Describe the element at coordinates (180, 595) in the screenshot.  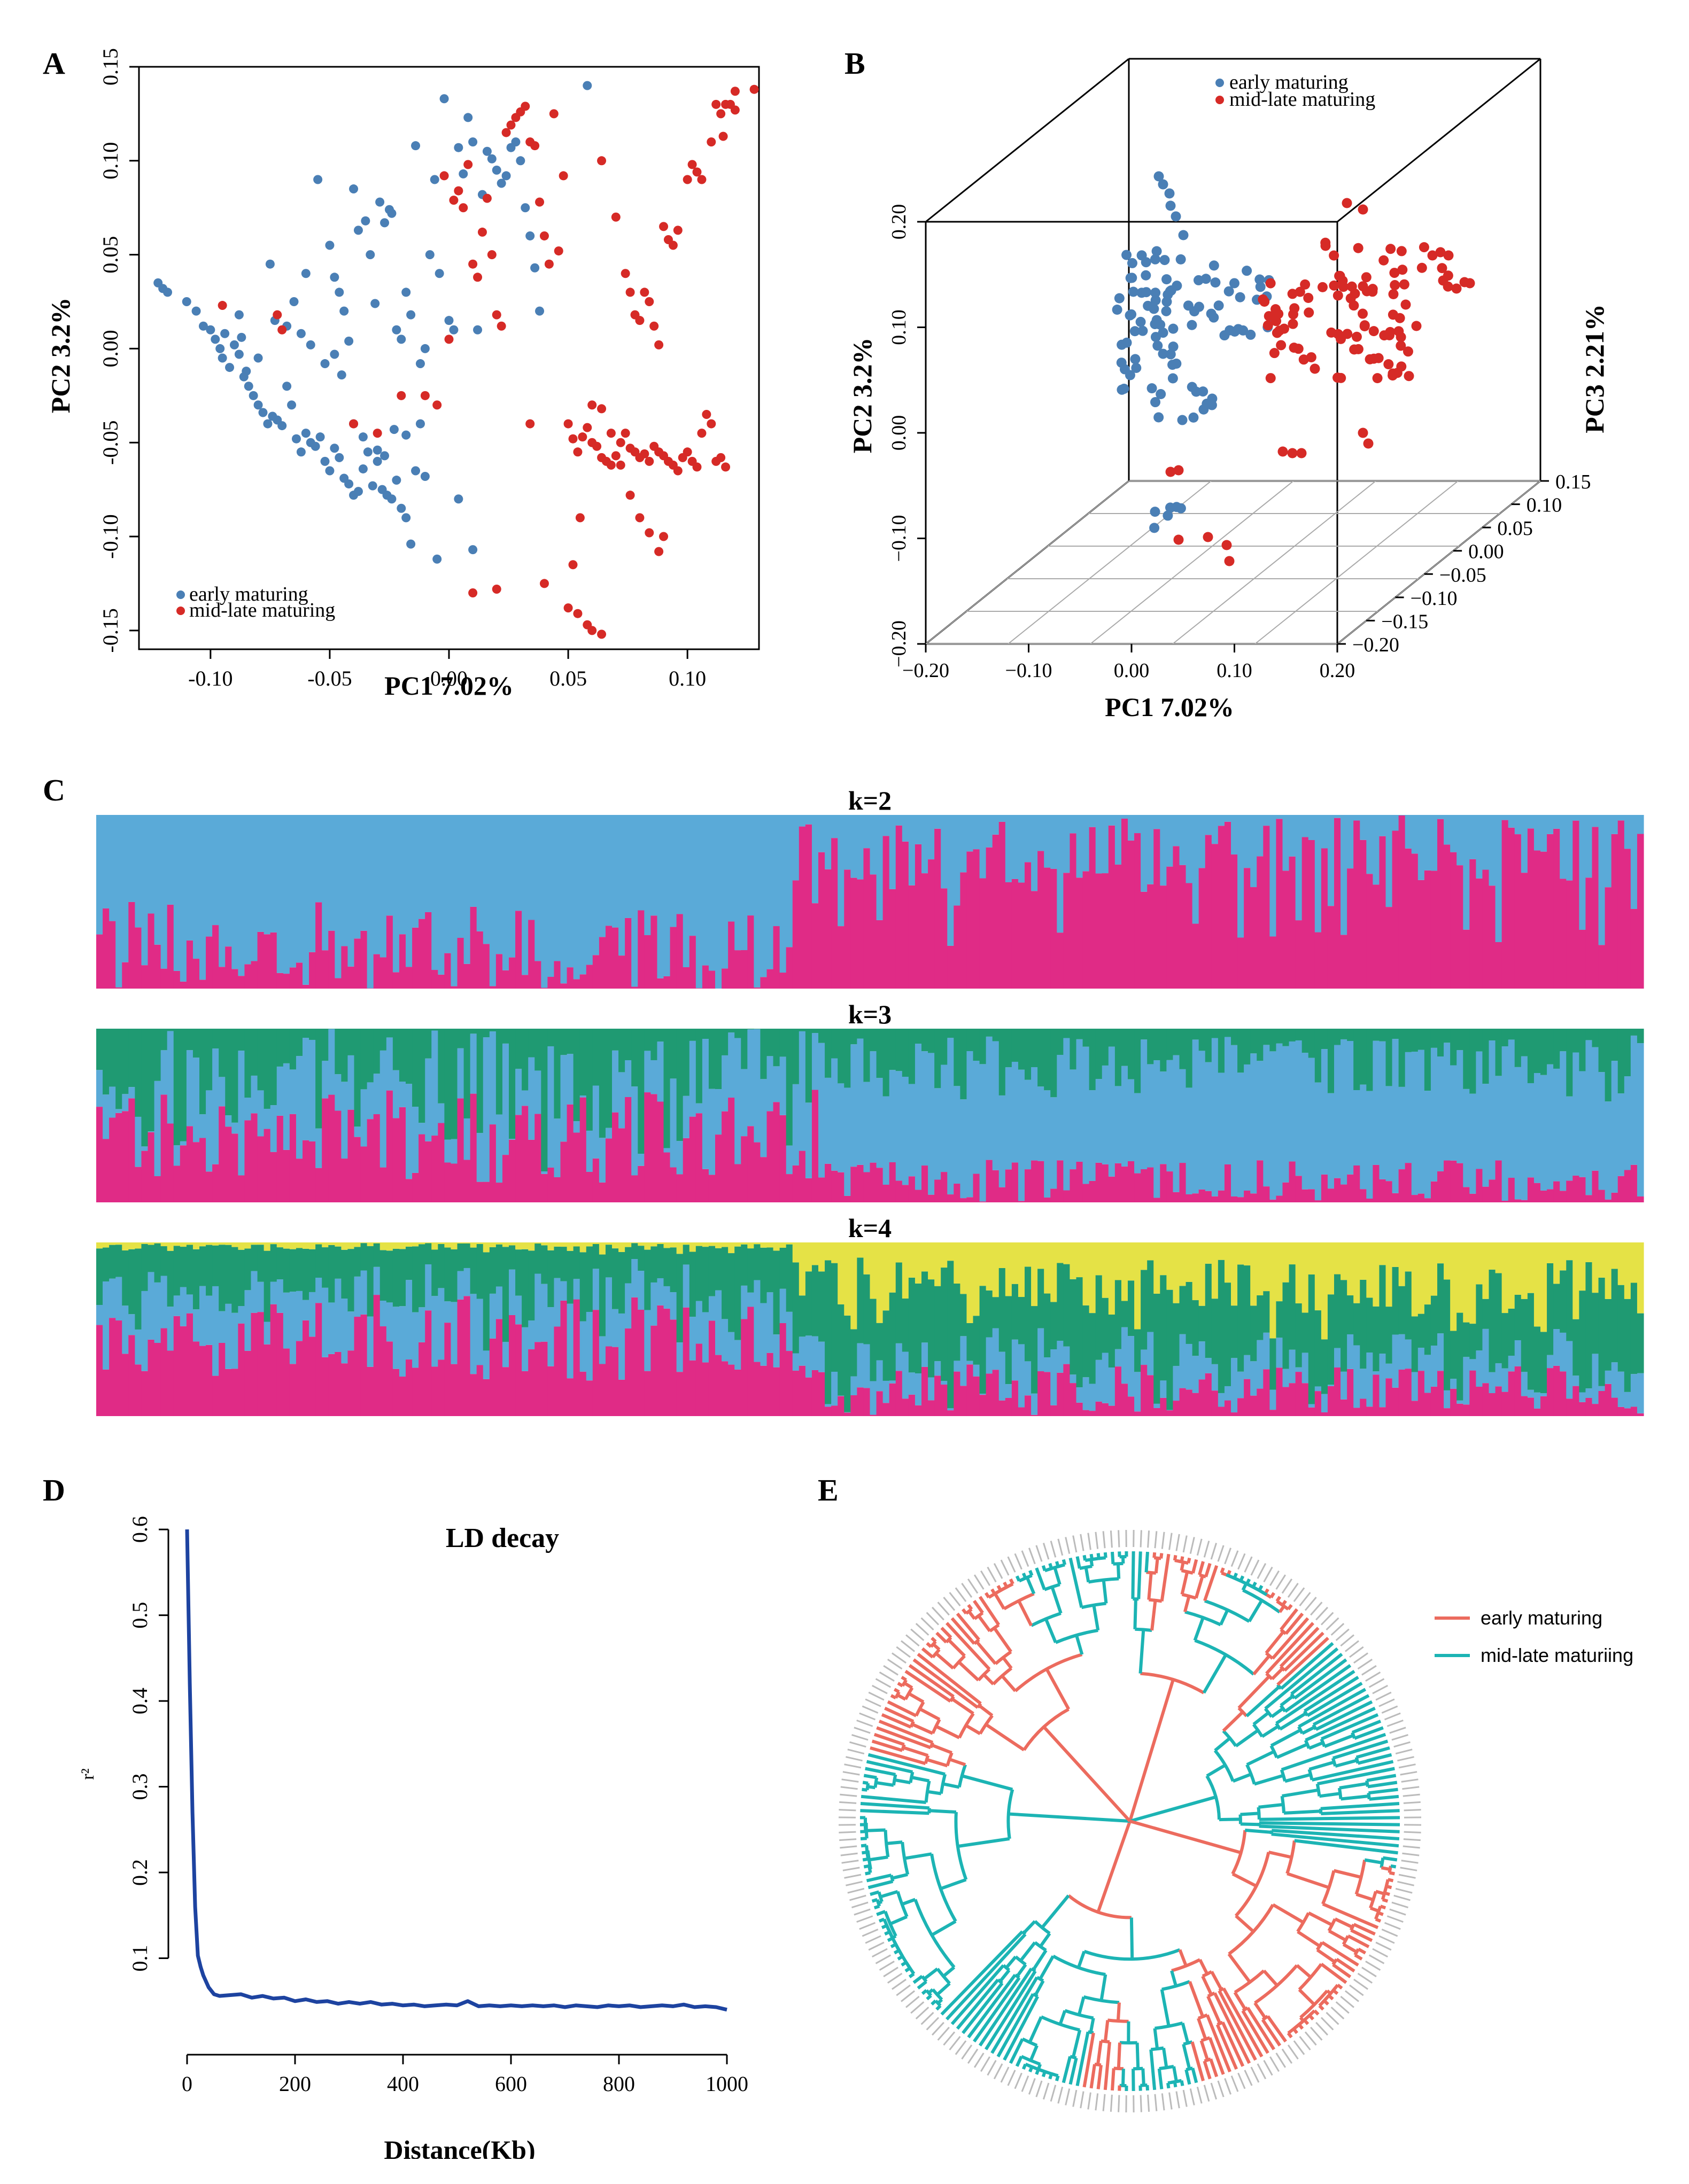
I see `legend-marker-early` at that location.